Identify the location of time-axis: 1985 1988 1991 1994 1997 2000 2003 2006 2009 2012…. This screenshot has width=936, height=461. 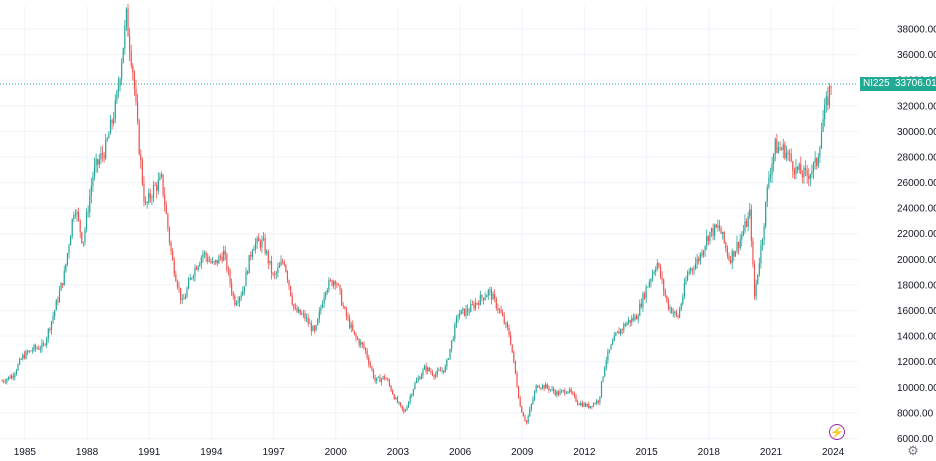
(429, 452).